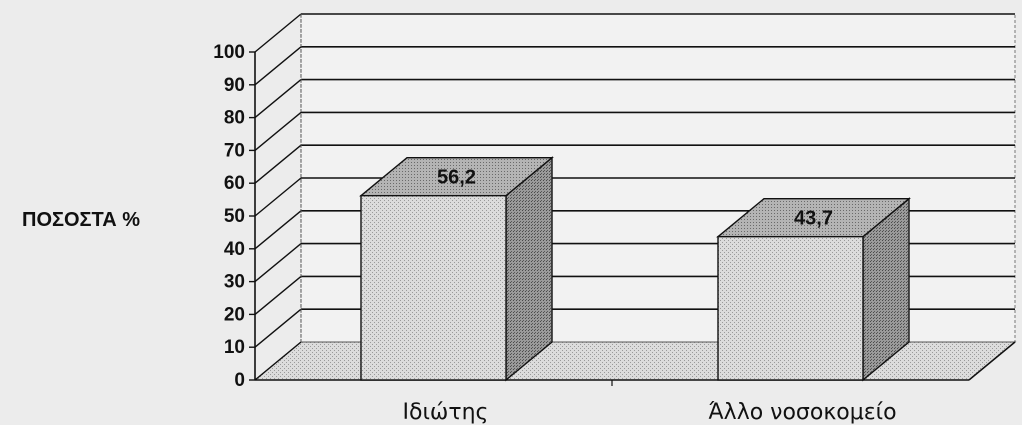  I want to click on bar-value-label: 56,2, so click(456, 178).